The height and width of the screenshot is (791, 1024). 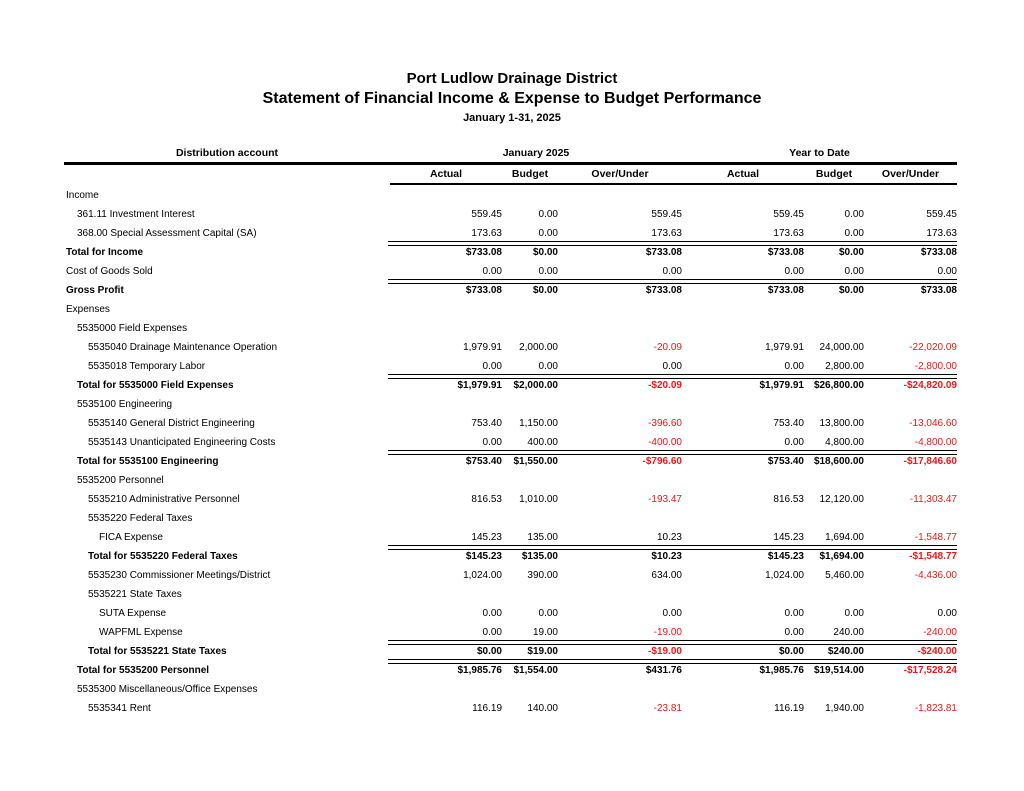 What do you see at coordinates (666, 233) in the screenshot?
I see `jan-over-under-value: 173.63` at bounding box center [666, 233].